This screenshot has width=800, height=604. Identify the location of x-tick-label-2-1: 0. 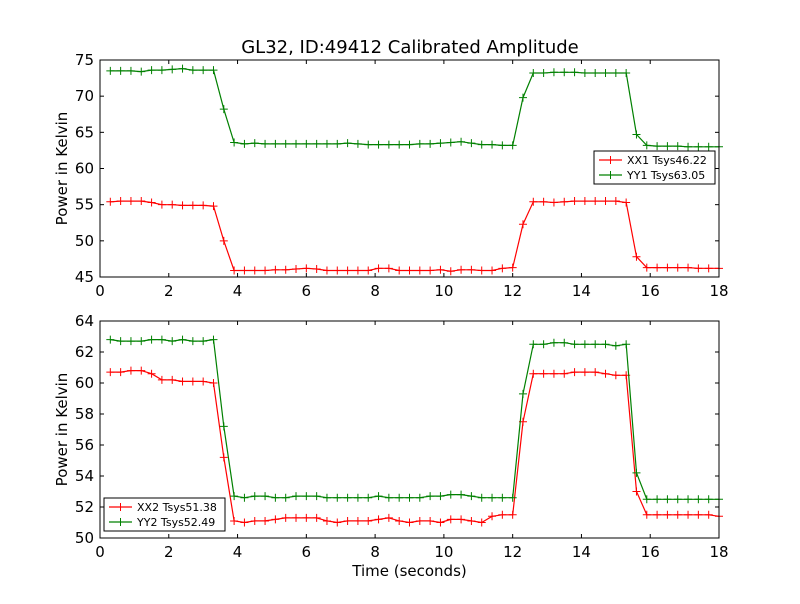
(100, 552).